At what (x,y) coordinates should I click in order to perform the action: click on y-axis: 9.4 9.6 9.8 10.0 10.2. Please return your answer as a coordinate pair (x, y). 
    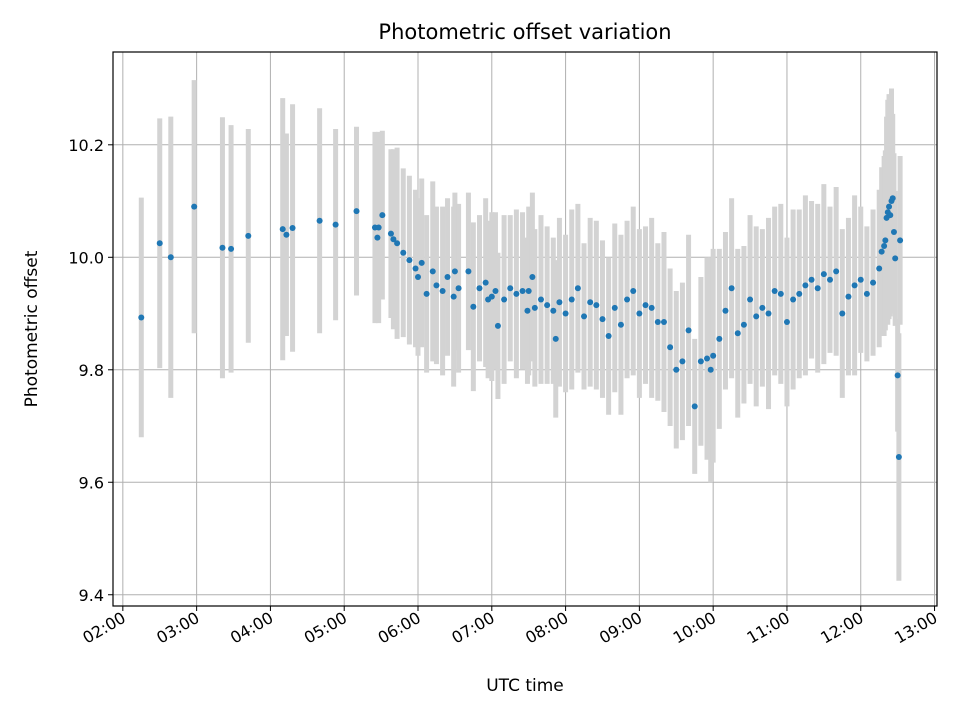
    Looking at the image, I should click on (90, 370).